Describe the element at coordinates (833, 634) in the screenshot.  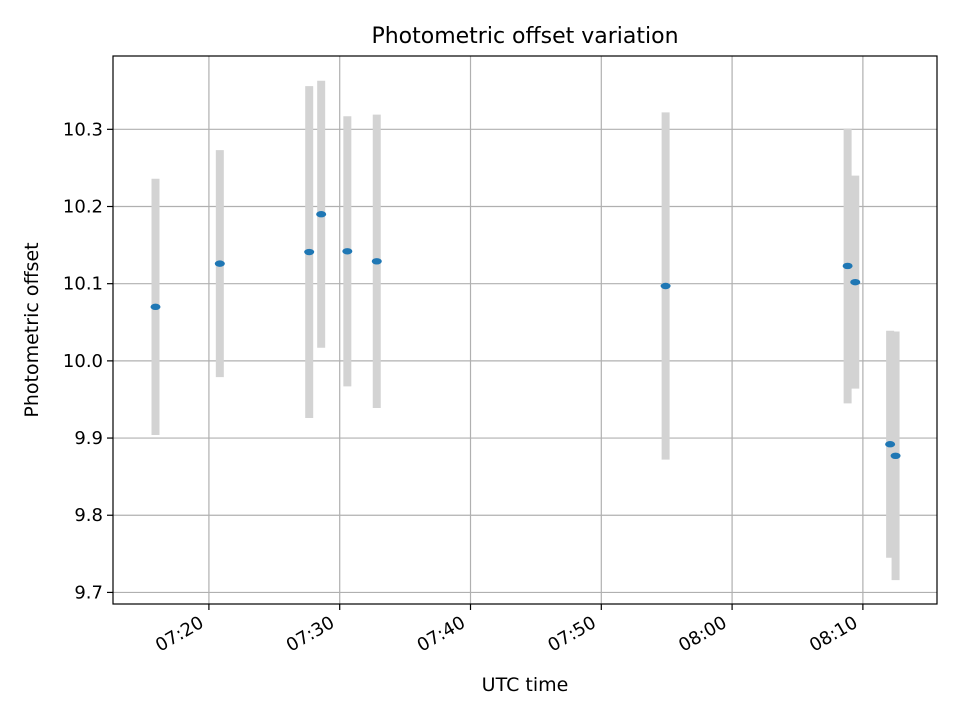
I see `x-tick-label: 08:10` at that location.